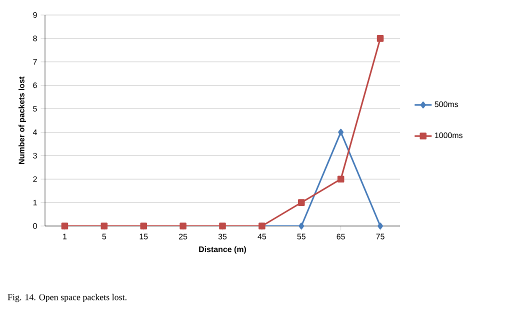 This screenshot has width=515, height=322. I want to click on caption: Fig. 14. Open space packets lost., so click(67, 298).